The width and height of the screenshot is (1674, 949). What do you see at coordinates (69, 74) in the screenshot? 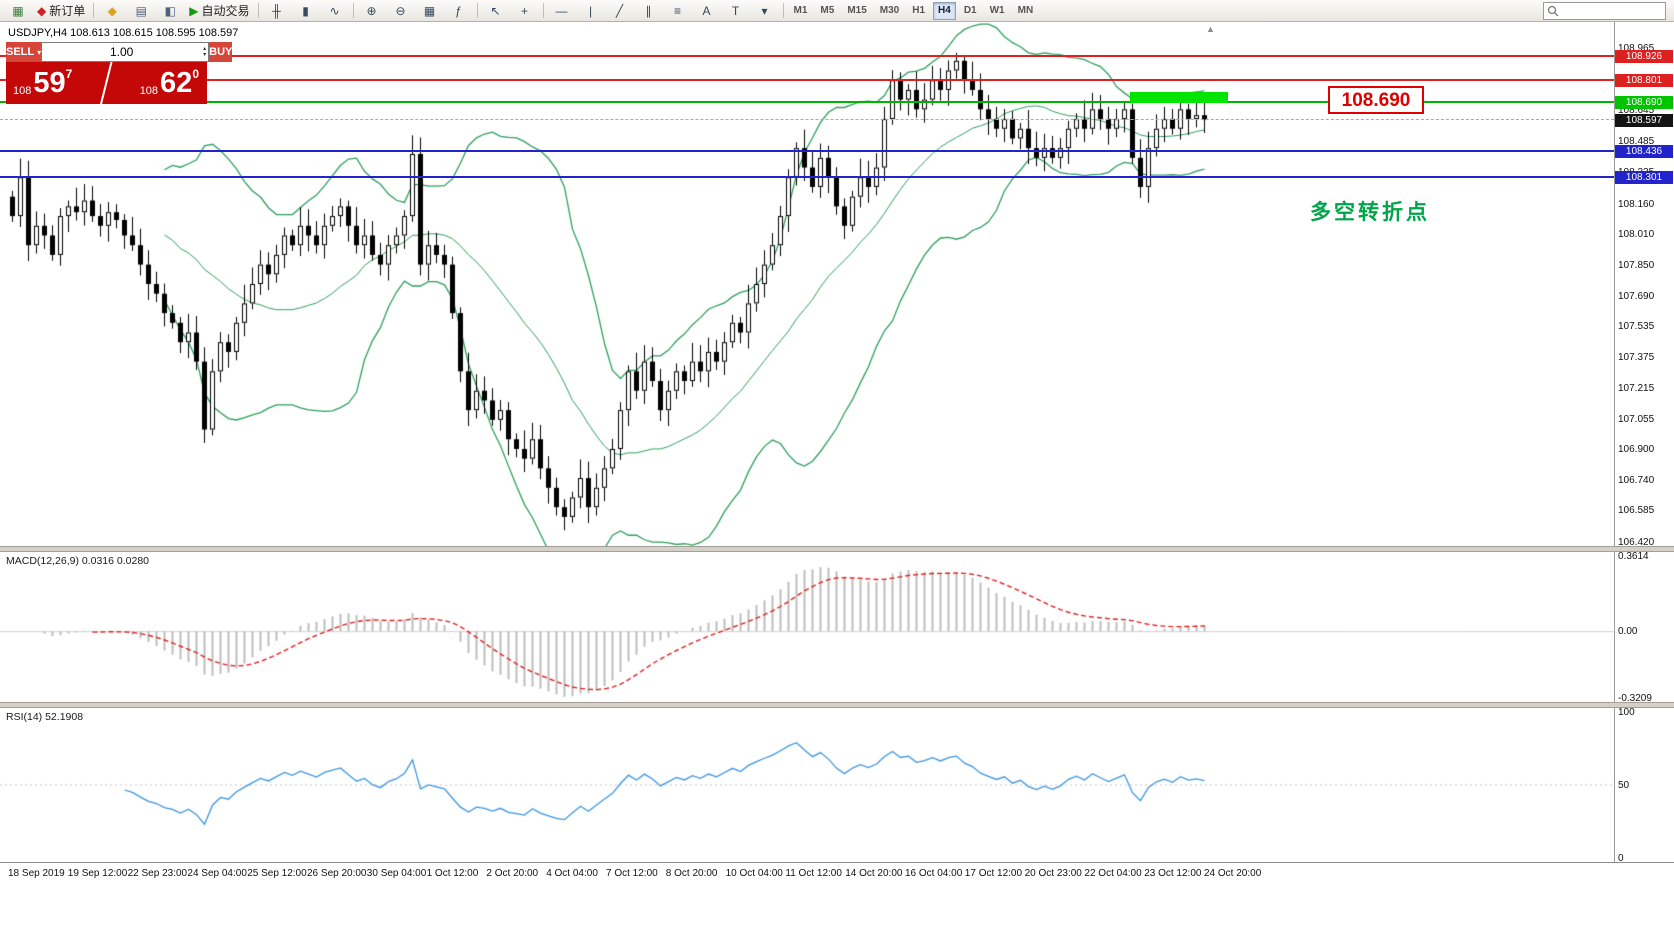
I see `sell-price-sup: 7` at bounding box center [69, 74].